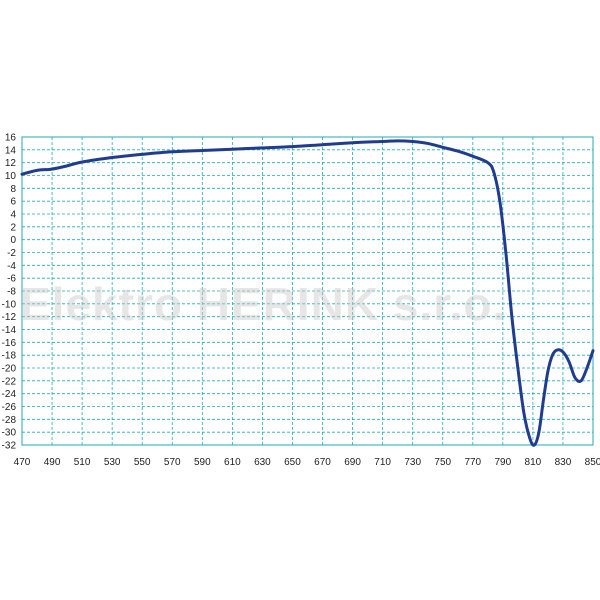 The height and width of the screenshot is (600, 600). I want to click on x-tick-label: 650, so click(292, 462).